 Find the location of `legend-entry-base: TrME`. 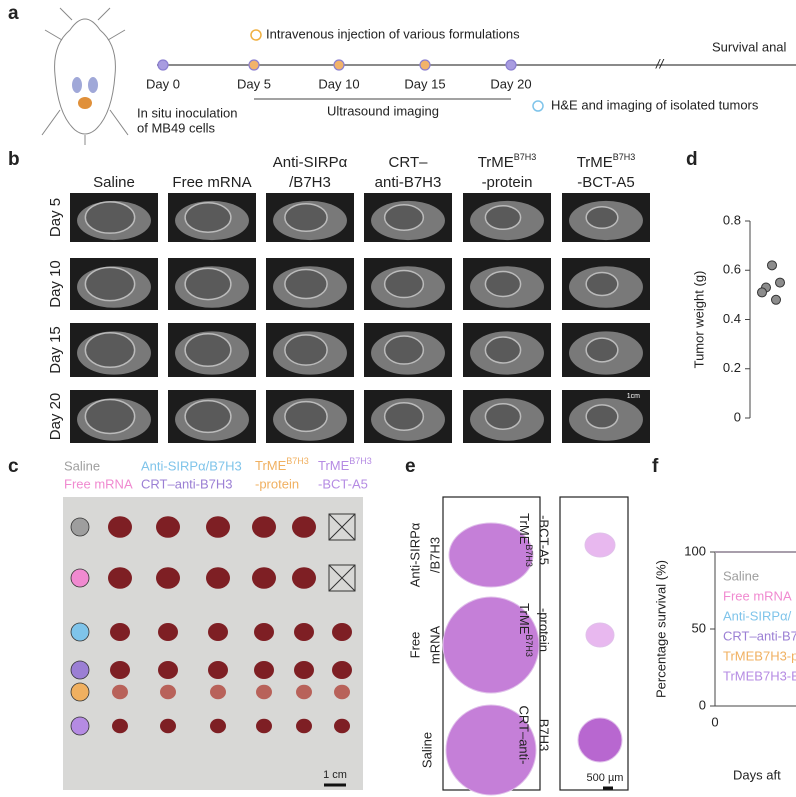

legend-entry-base: TrME is located at coordinates (334, 465).